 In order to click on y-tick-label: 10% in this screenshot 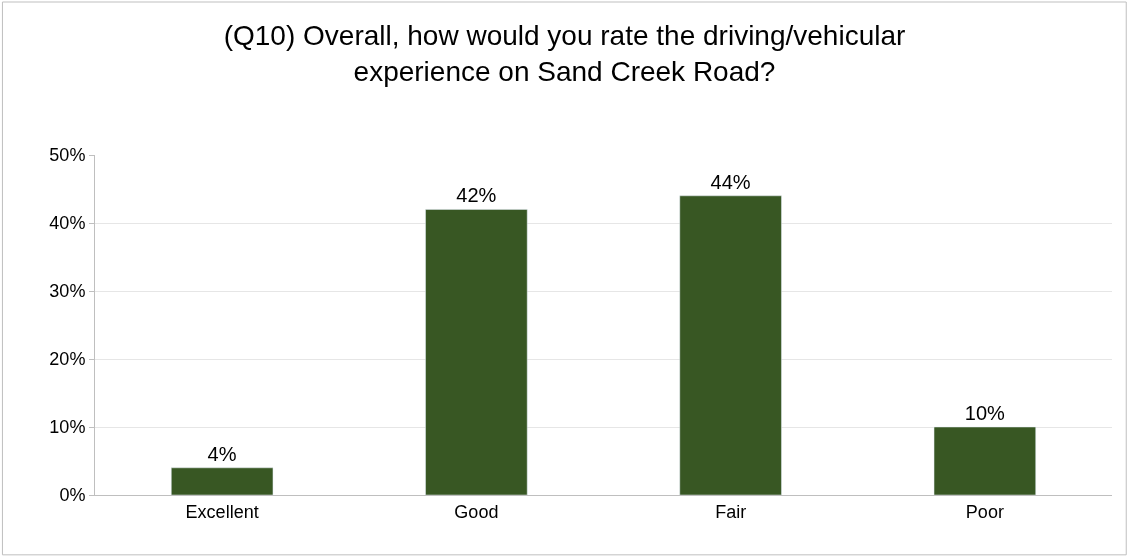, I will do `click(67, 427)`.